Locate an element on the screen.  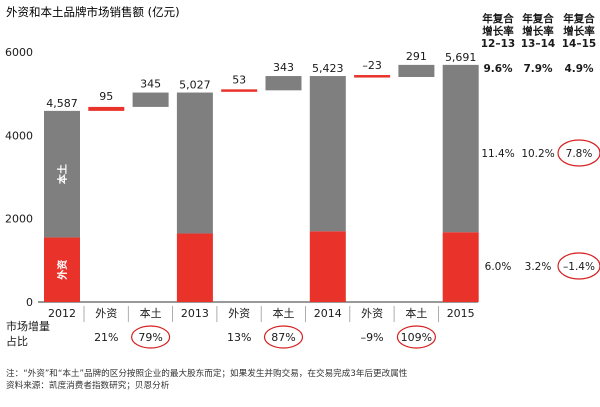
bar-foreign-2013 is located at coordinates (194, 267).